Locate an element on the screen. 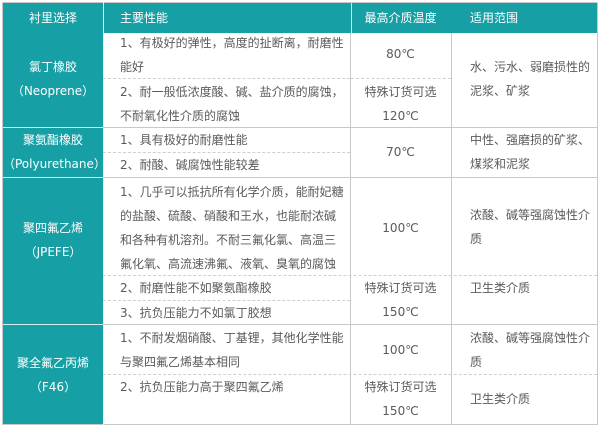  header-lining: 衬里选择 is located at coordinates (53, 18).